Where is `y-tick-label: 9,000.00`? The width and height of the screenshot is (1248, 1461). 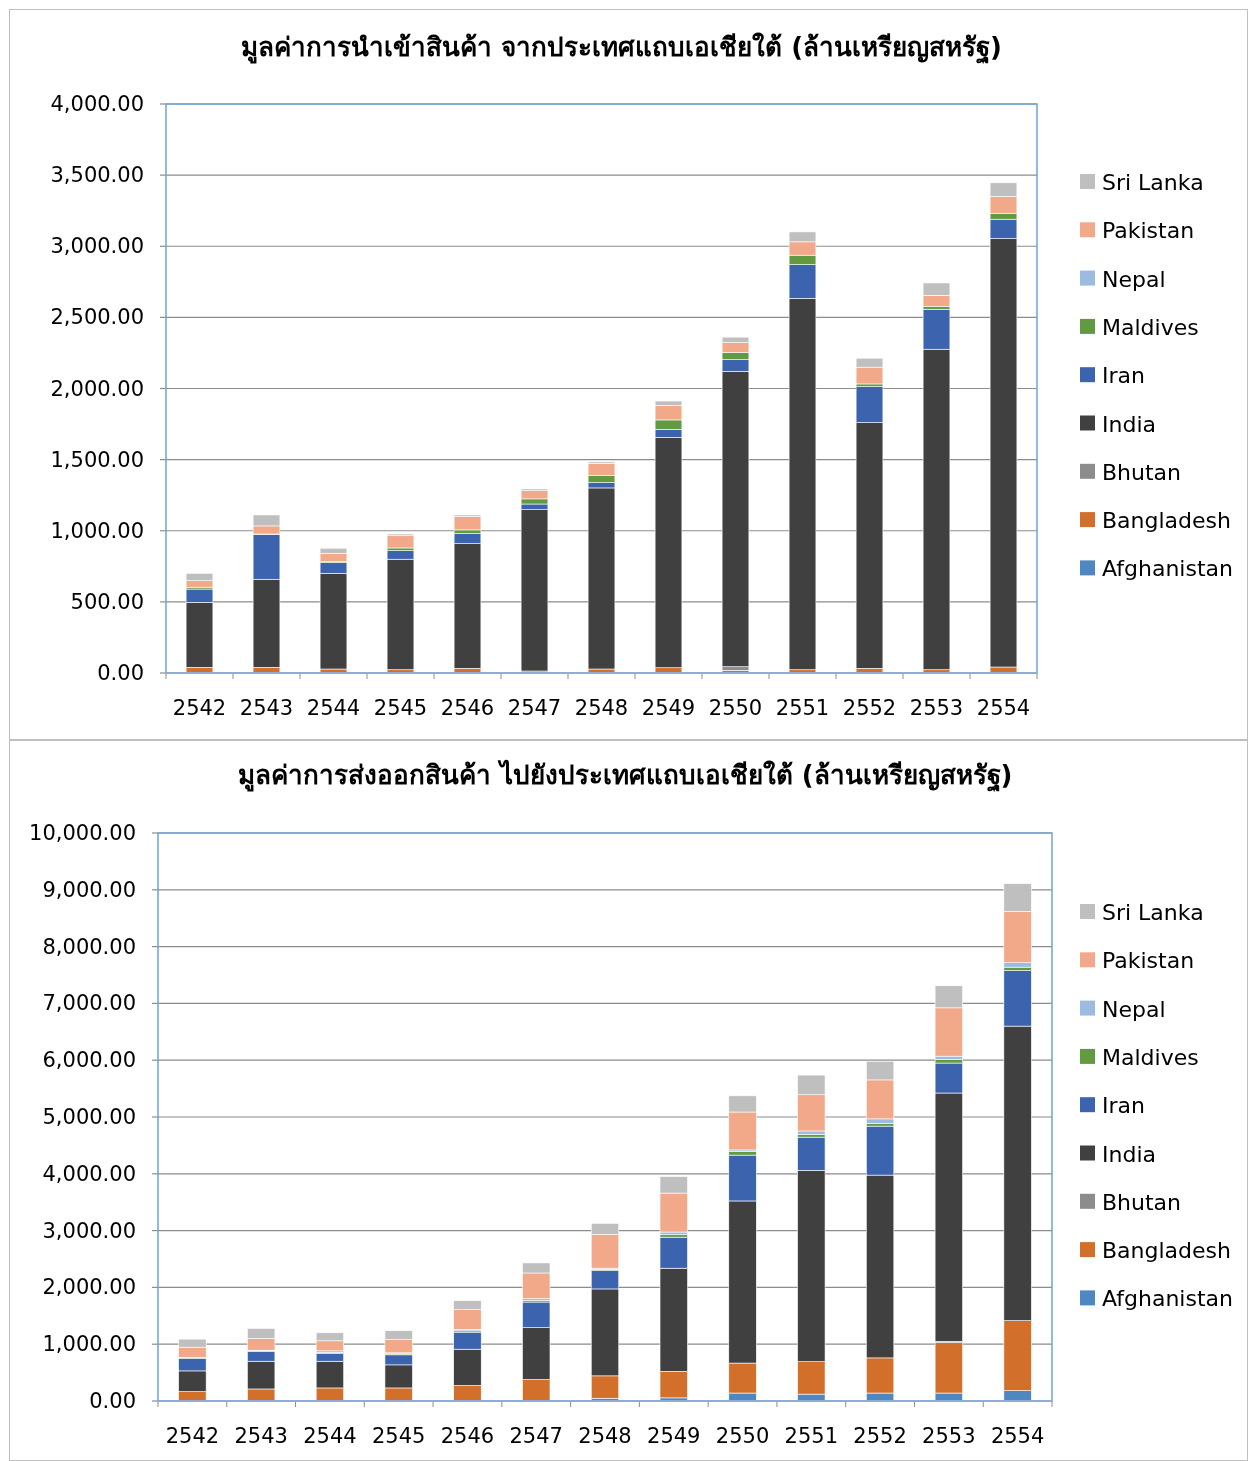
y-tick-label: 9,000.00 is located at coordinates (89, 889).